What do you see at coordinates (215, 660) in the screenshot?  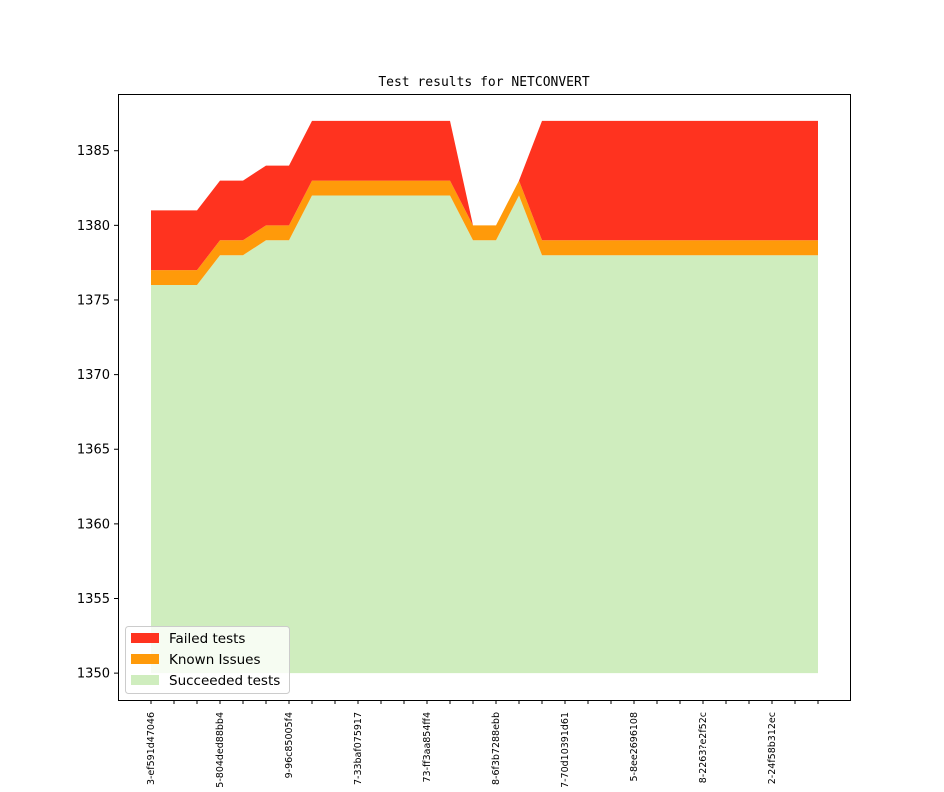 I see `legend-label: Known Issues` at bounding box center [215, 660].